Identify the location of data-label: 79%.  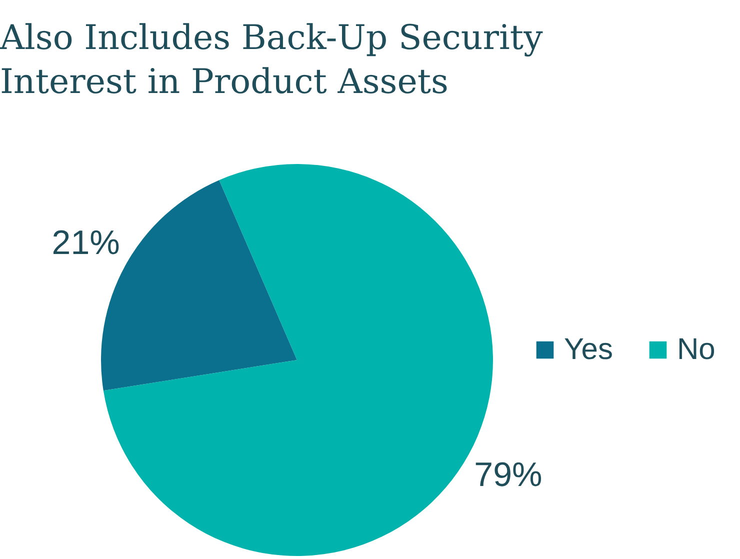
(508, 475).